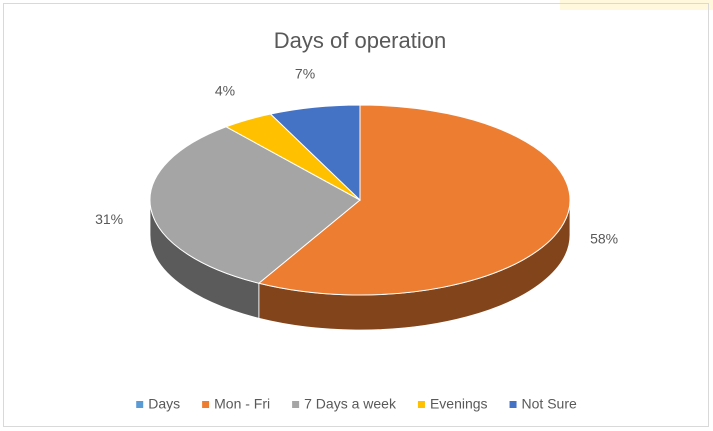 Image resolution: width=713 pixels, height=431 pixels. I want to click on data-label: 58%, so click(604, 239).